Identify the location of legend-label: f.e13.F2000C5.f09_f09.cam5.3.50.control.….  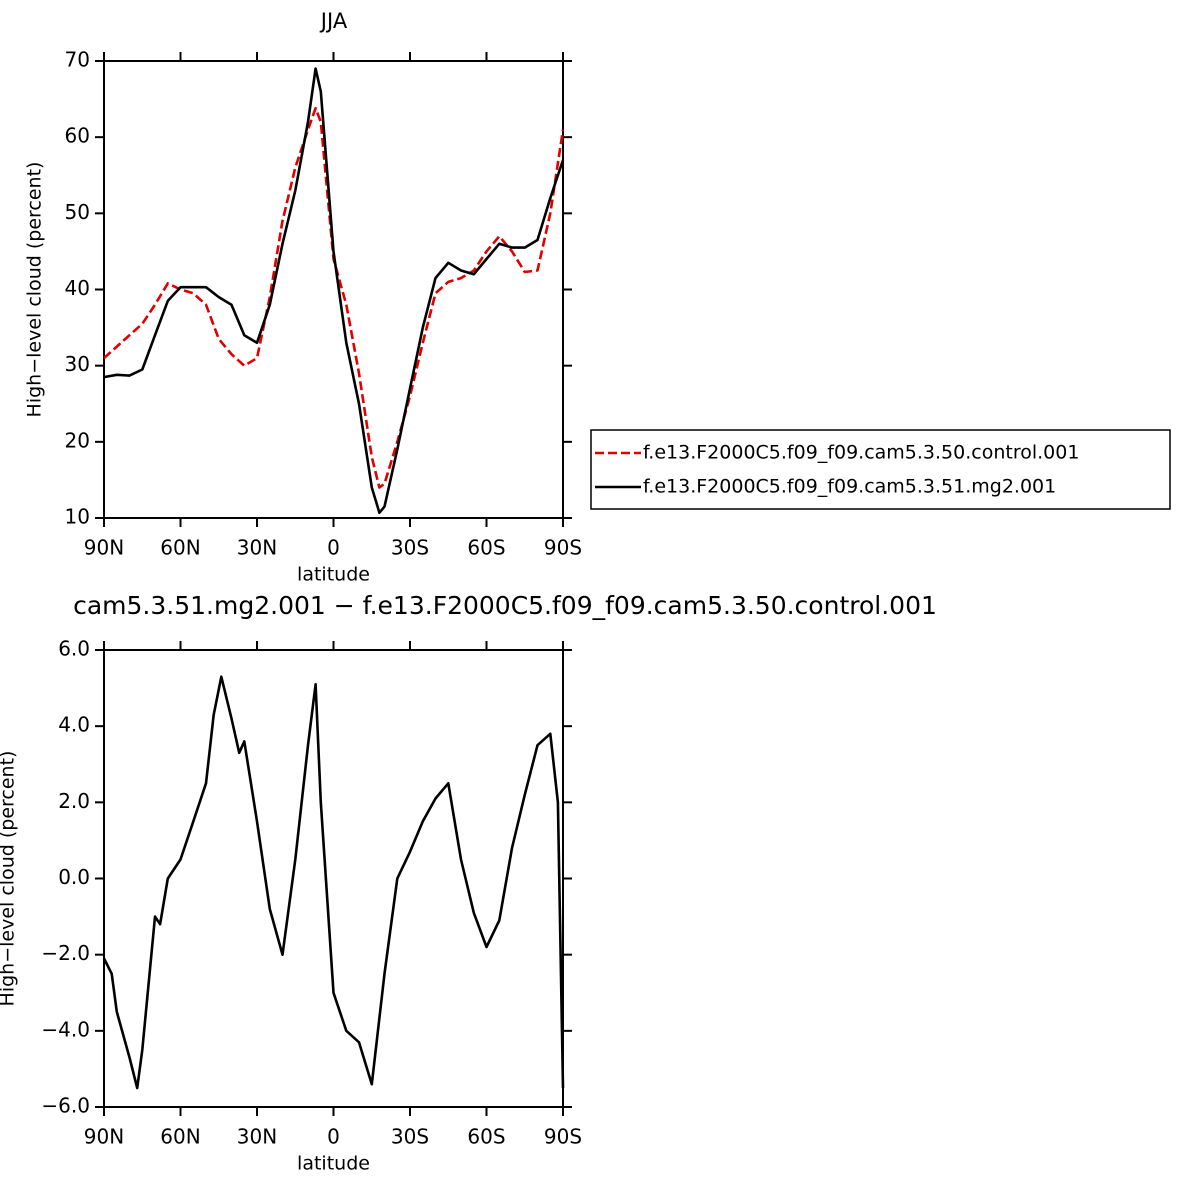
(861, 453).